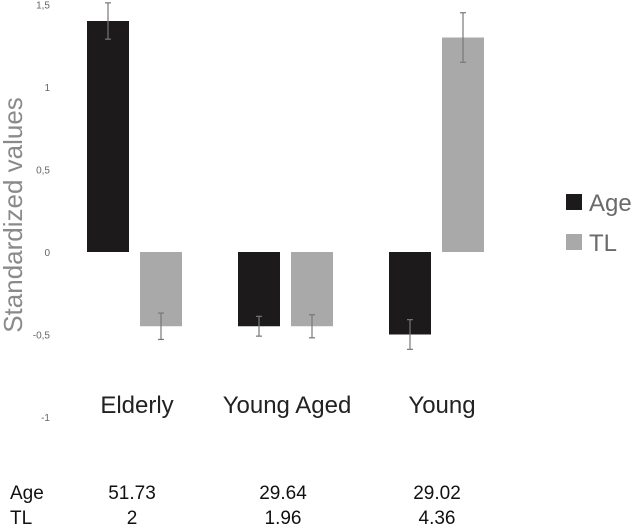 This screenshot has height=530, width=633. I want to click on table-cell: 29.64, so click(283, 493).